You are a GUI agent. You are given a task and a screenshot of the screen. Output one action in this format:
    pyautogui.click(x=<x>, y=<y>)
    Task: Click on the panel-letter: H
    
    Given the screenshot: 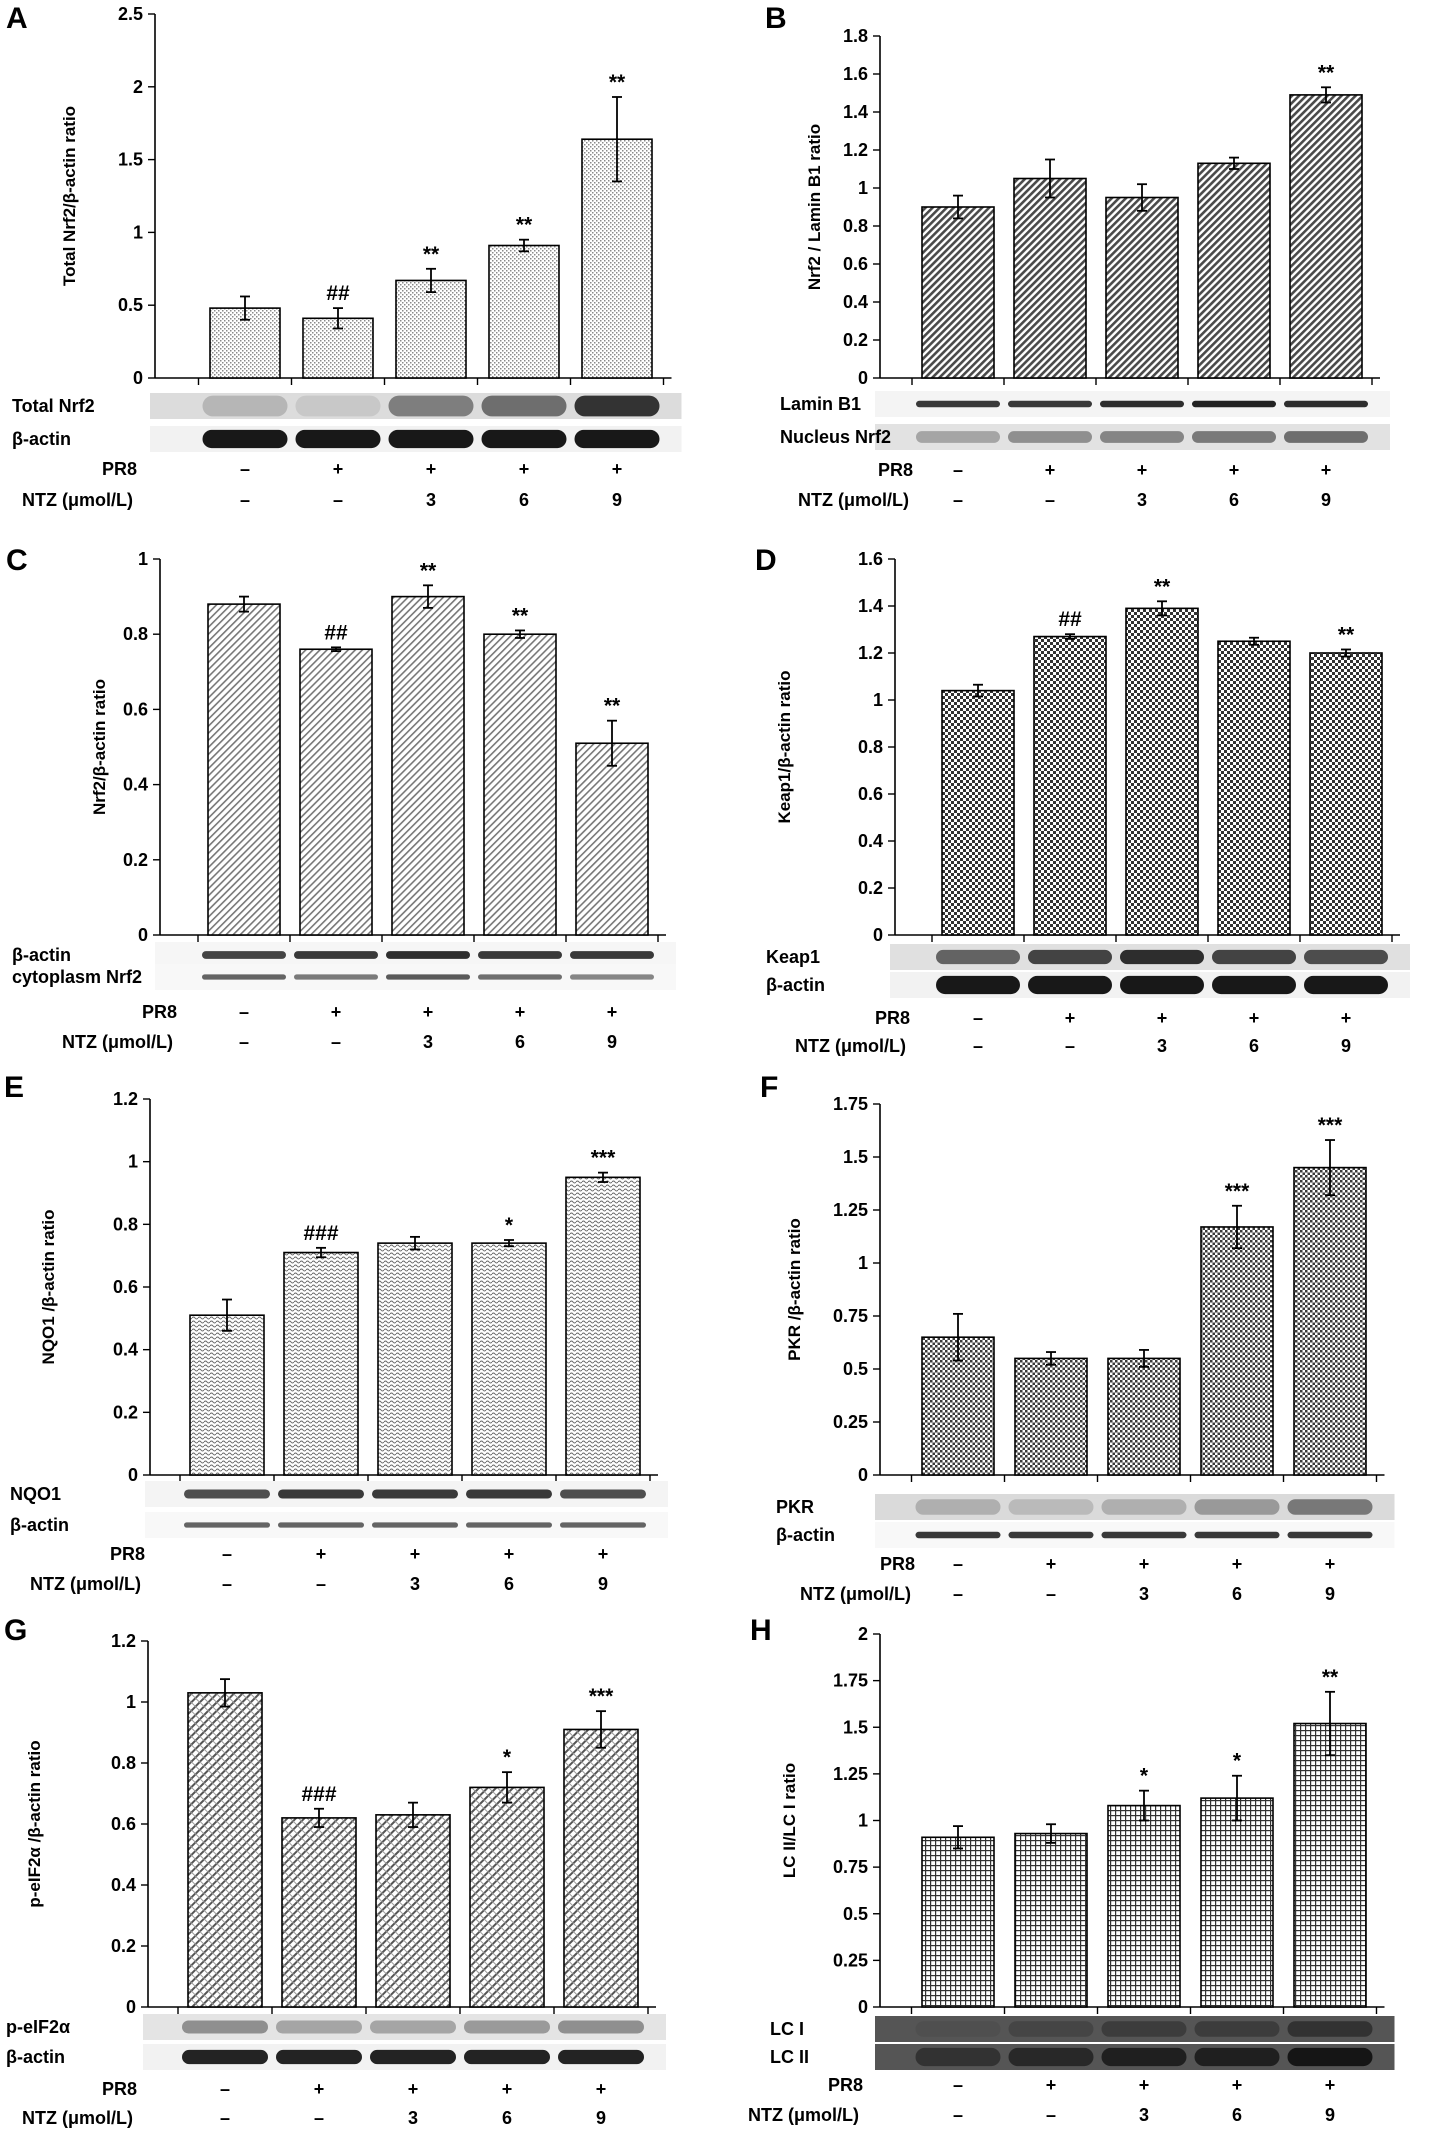 What is the action you would take?
    pyautogui.click(x=761, y=1630)
    